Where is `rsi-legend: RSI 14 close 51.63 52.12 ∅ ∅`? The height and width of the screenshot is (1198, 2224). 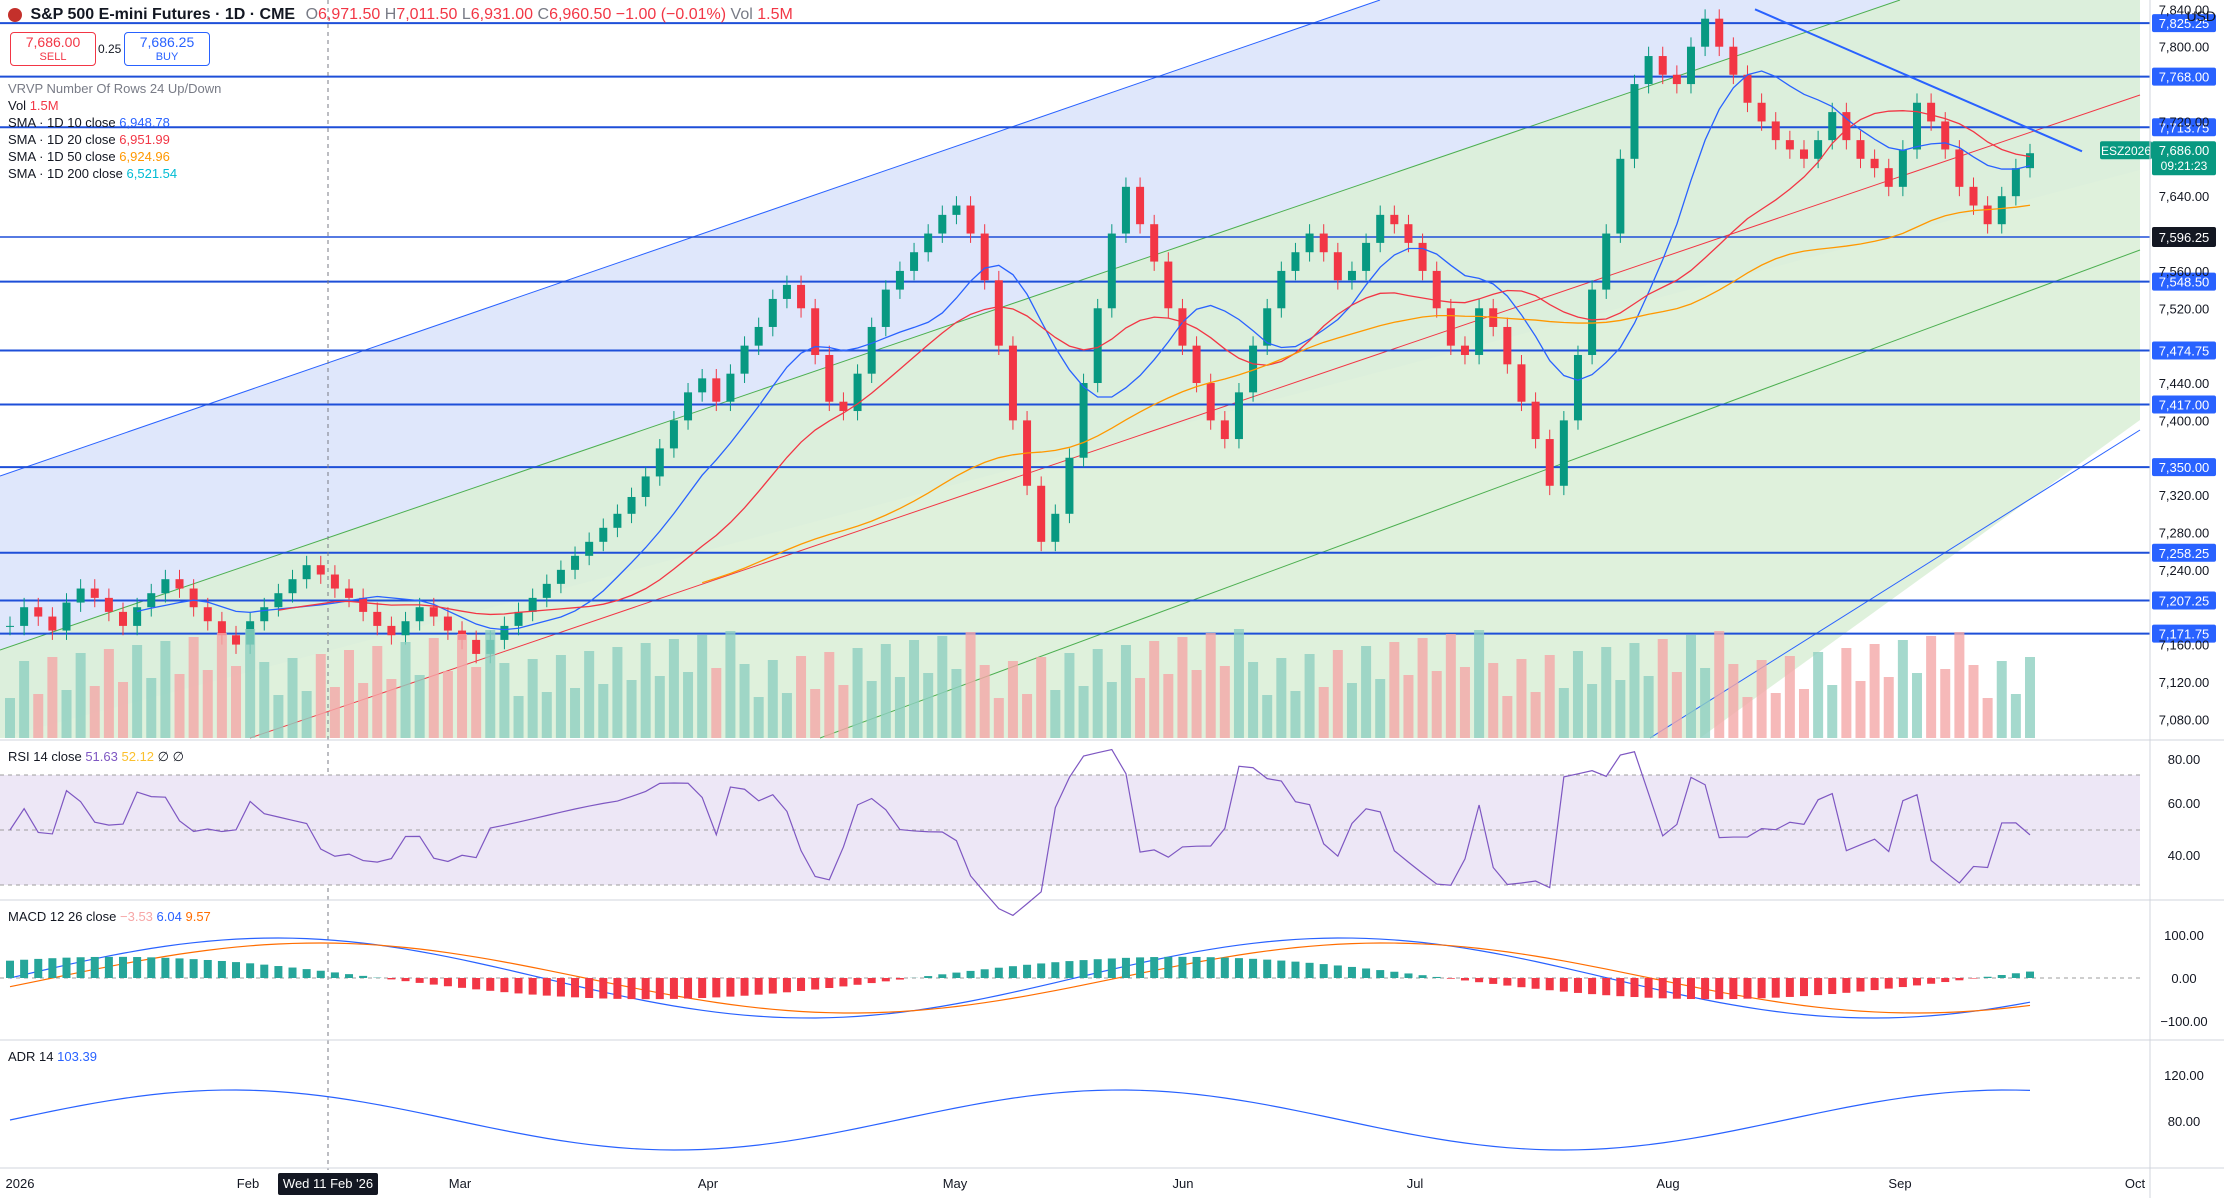 rsi-legend: RSI 14 close 51.63 52.12 ∅ ∅ is located at coordinates (96, 756).